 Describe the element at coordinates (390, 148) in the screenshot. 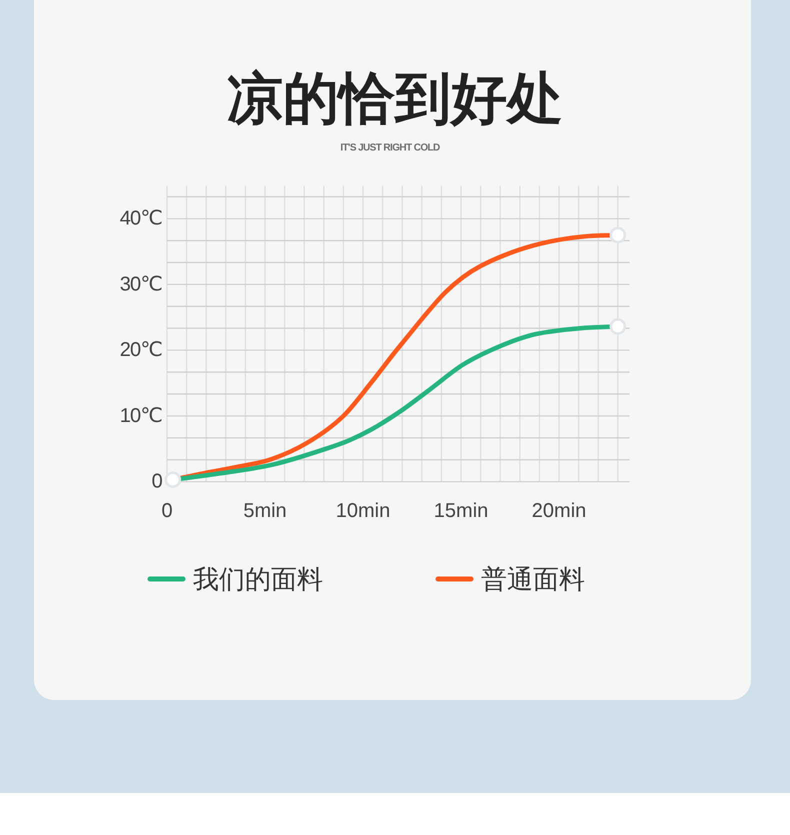

I see `subtitle: IT'S JUST RIGHT COLD` at that location.